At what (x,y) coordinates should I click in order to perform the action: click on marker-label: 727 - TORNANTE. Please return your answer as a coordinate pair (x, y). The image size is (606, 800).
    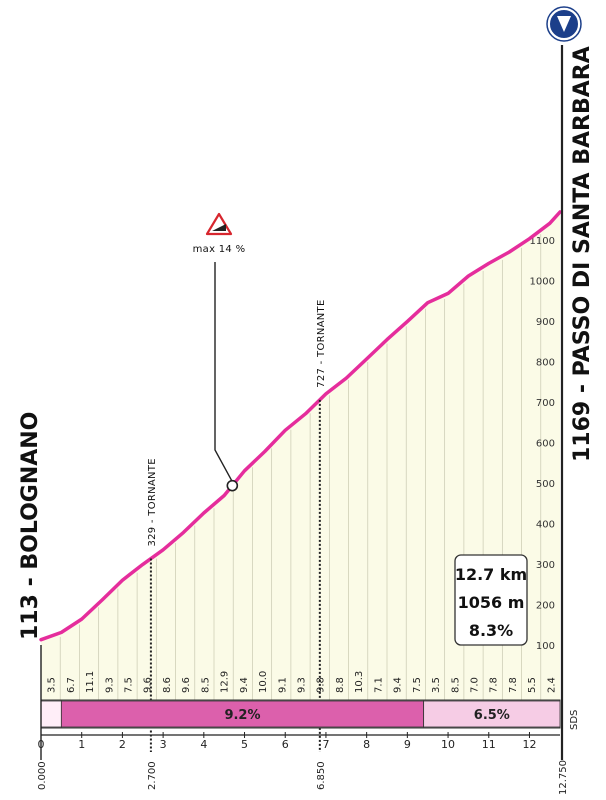
    Looking at the image, I should click on (321, 343).